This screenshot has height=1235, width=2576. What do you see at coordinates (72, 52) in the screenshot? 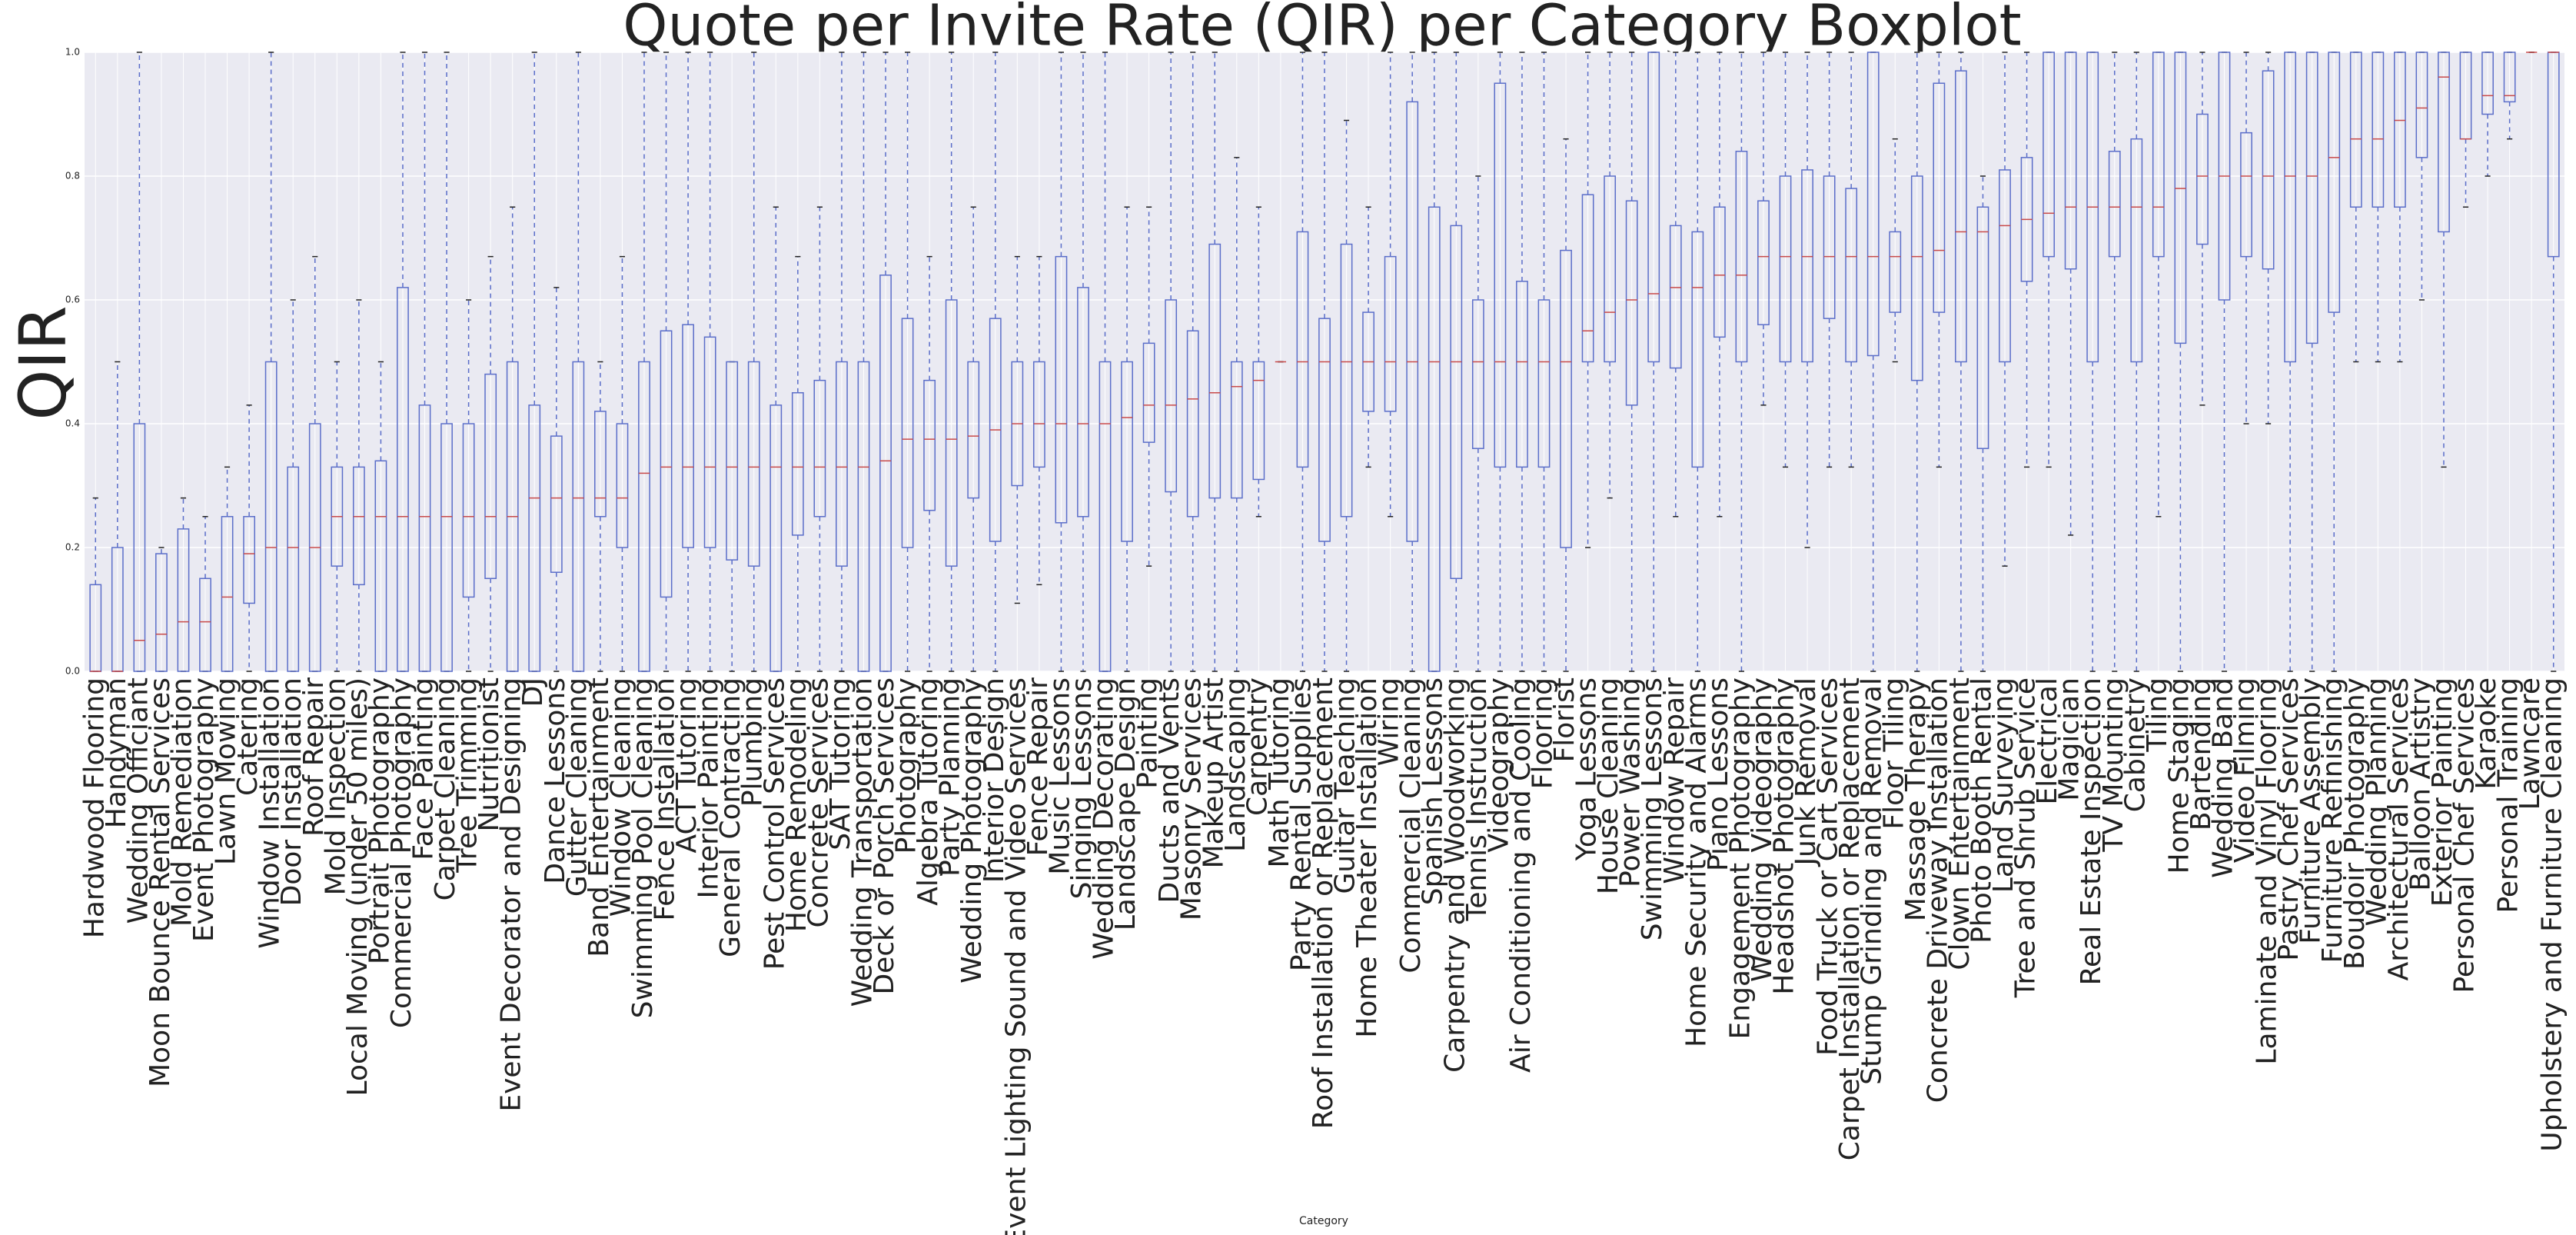
I see `y-tick-label: 1.0` at bounding box center [72, 52].